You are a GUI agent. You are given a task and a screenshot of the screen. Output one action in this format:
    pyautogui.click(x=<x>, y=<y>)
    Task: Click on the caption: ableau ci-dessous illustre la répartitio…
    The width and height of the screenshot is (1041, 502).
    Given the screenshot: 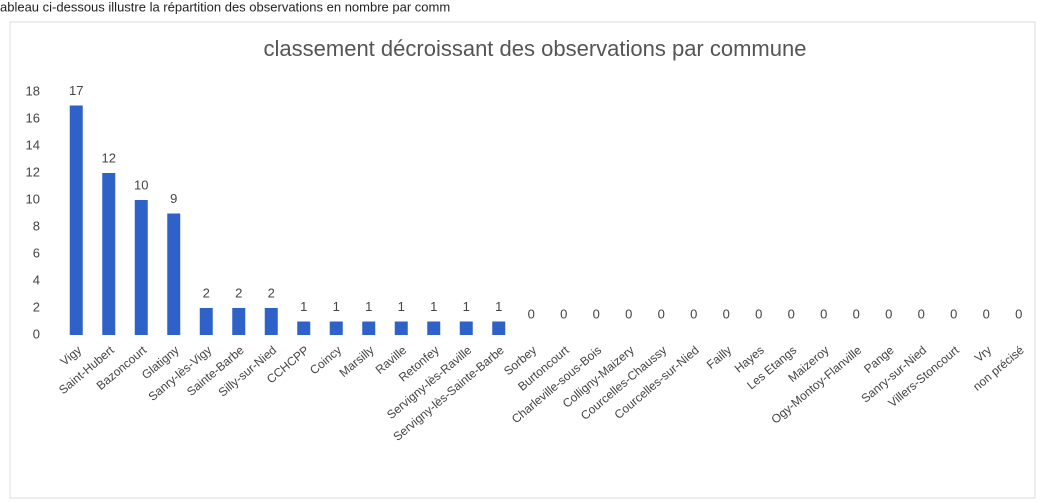 What is the action you would take?
    pyautogui.click(x=225, y=7)
    